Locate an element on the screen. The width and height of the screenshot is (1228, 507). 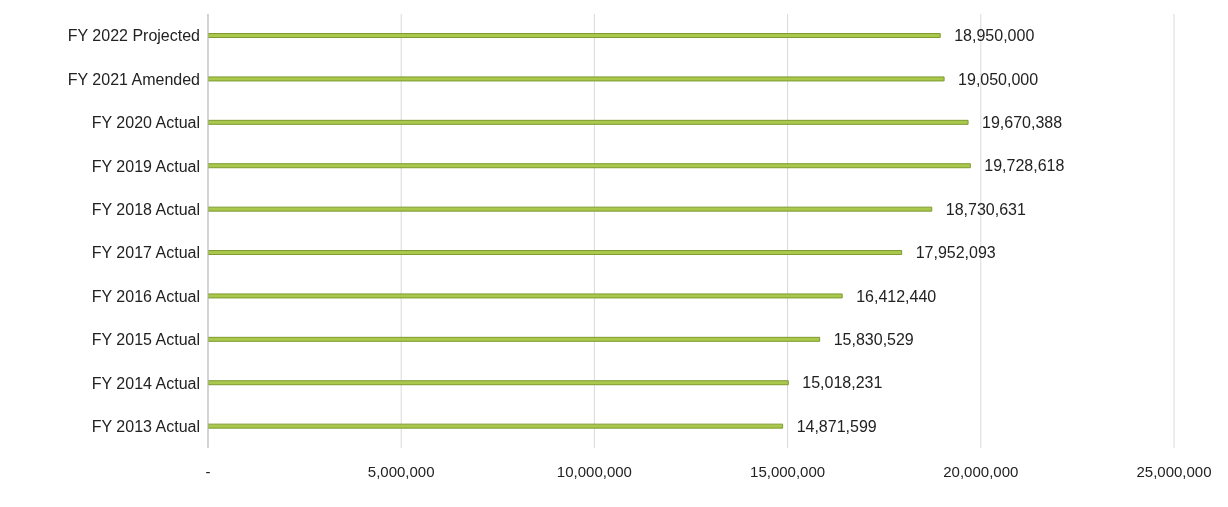
y-tick-label: FY 2021 Amended is located at coordinates (133, 79).